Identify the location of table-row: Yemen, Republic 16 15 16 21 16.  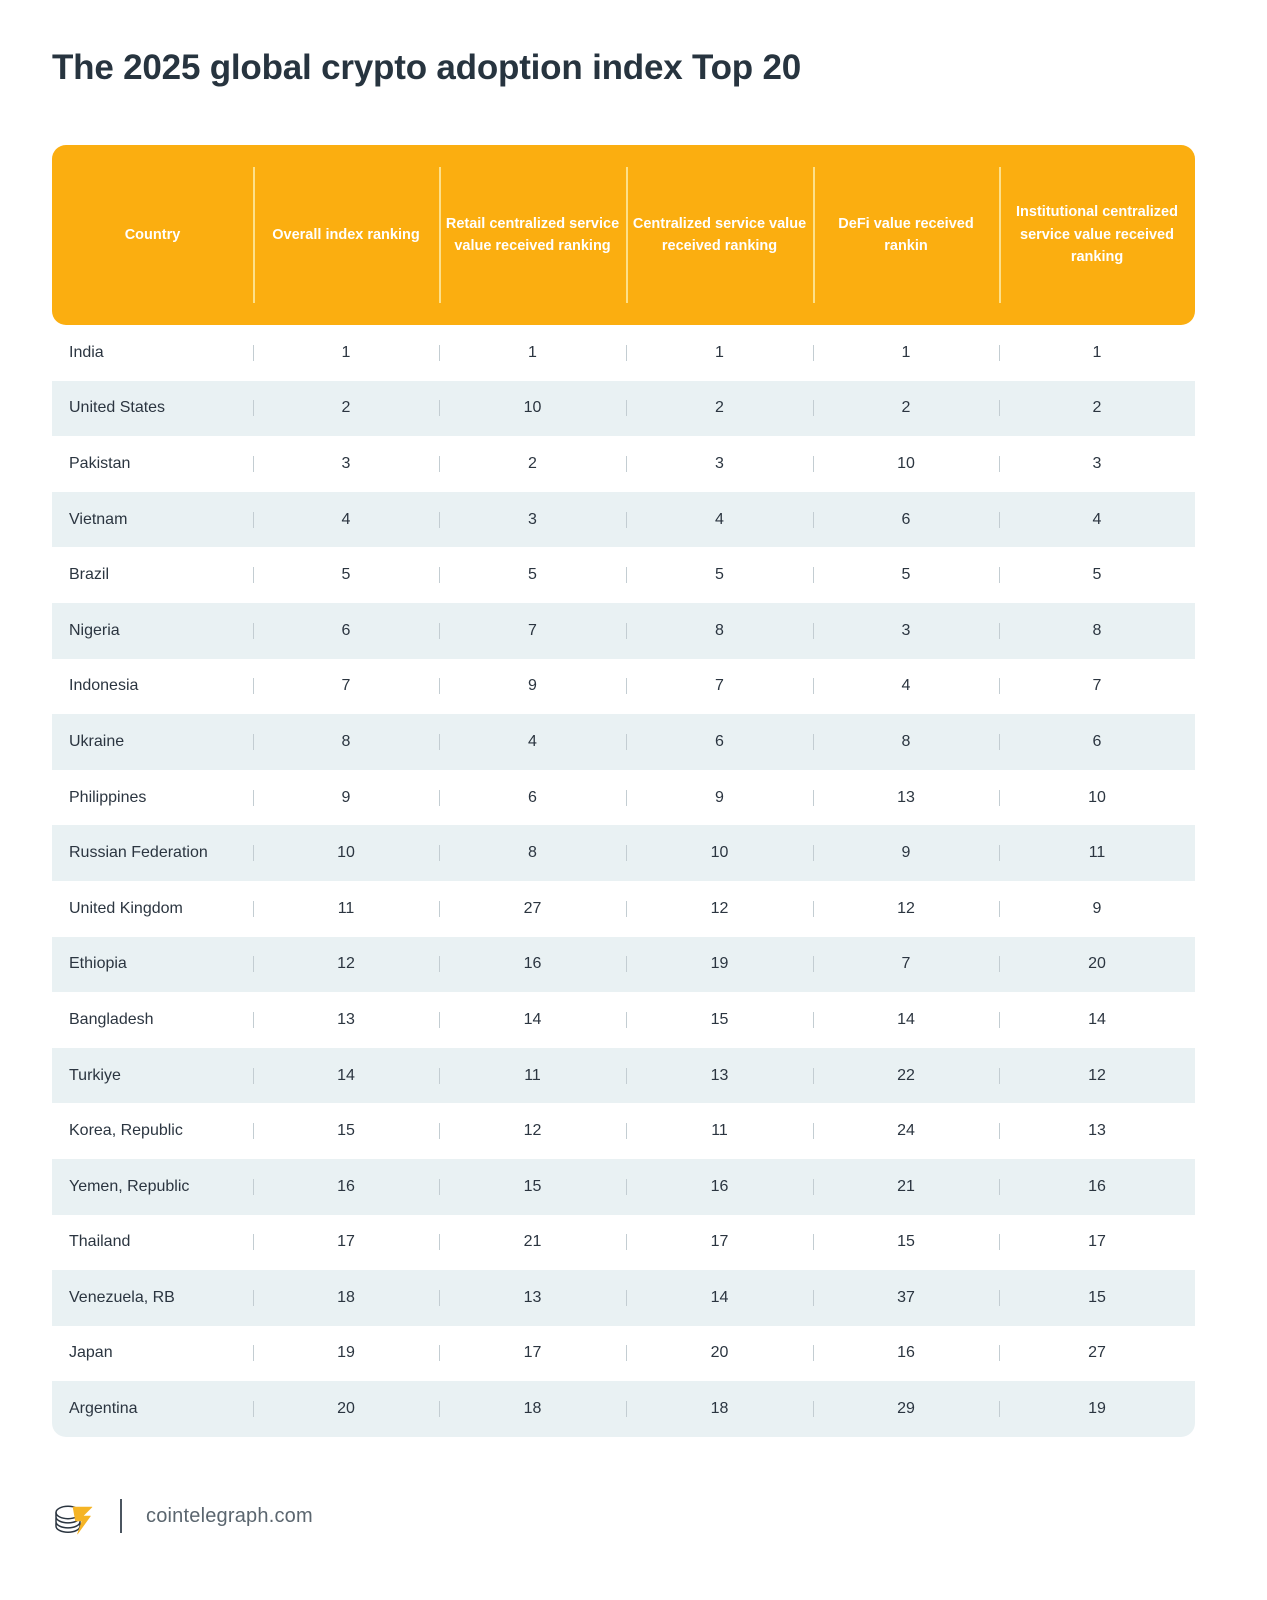
(623, 1186).